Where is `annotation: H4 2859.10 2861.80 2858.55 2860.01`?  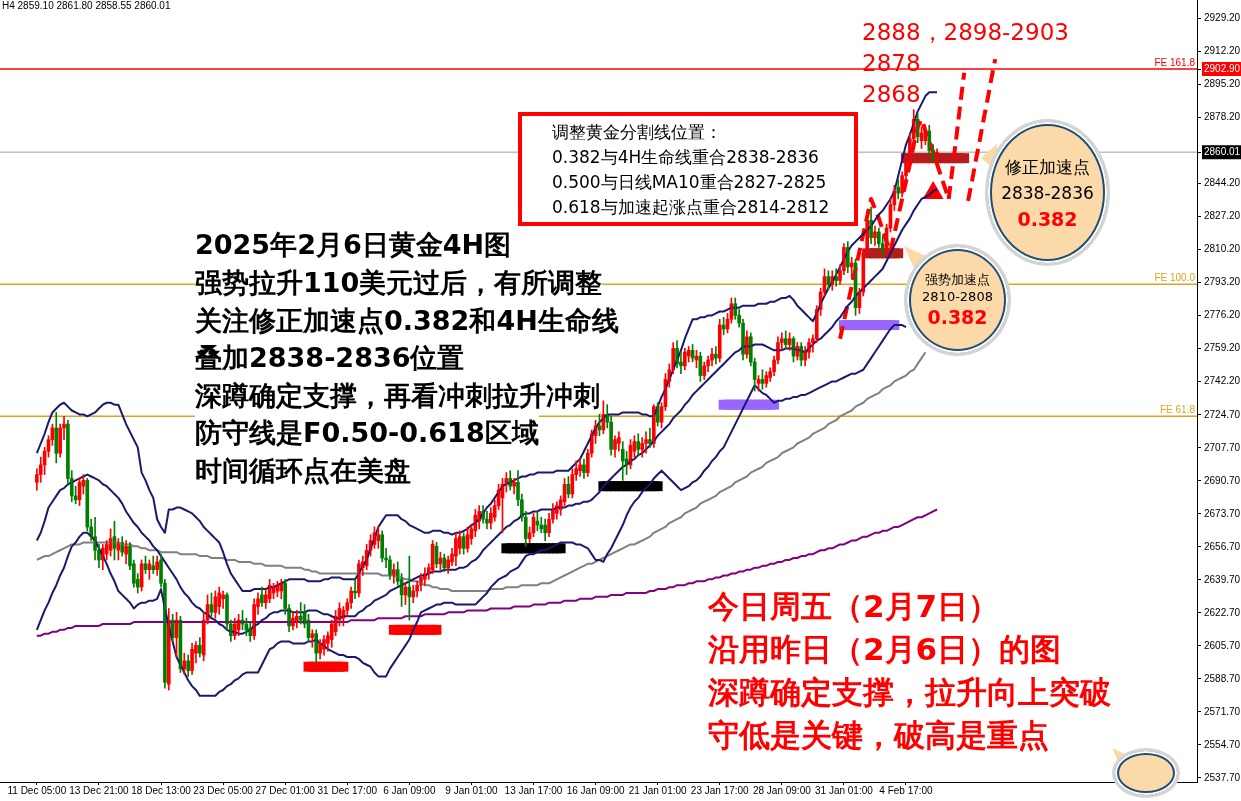
annotation: H4 2859.10 2861.80 2858.55 2860.01 is located at coordinates (86, 6).